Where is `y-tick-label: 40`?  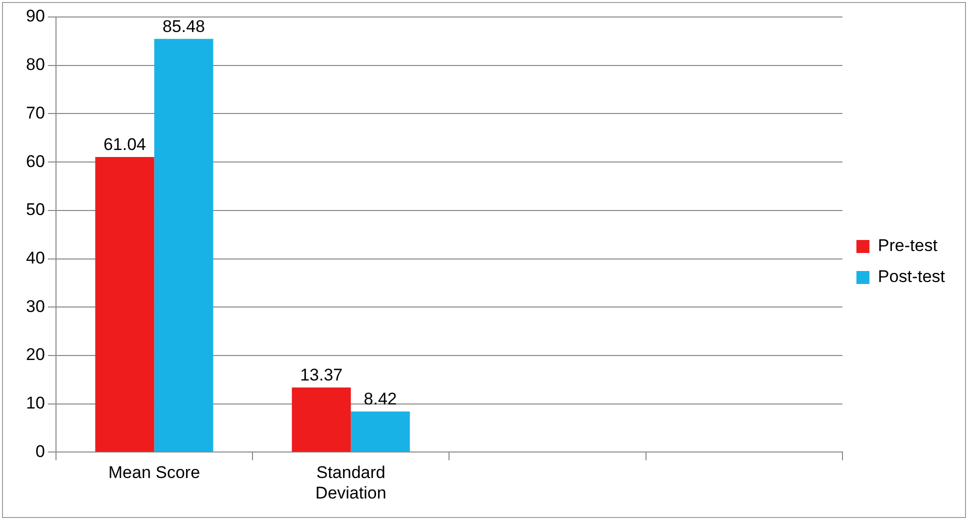
y-tick-label: 40 is located at coordinates (35, 258).